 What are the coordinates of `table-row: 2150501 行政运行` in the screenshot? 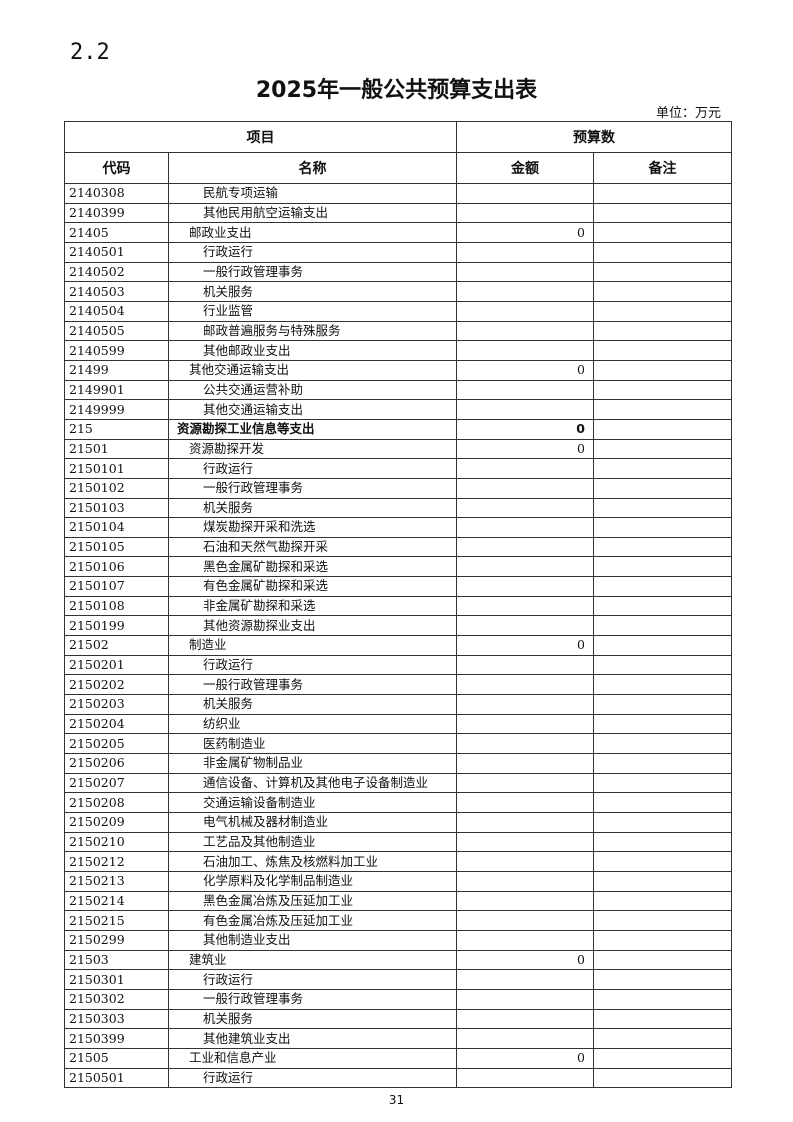 It's located at (398, 1078).